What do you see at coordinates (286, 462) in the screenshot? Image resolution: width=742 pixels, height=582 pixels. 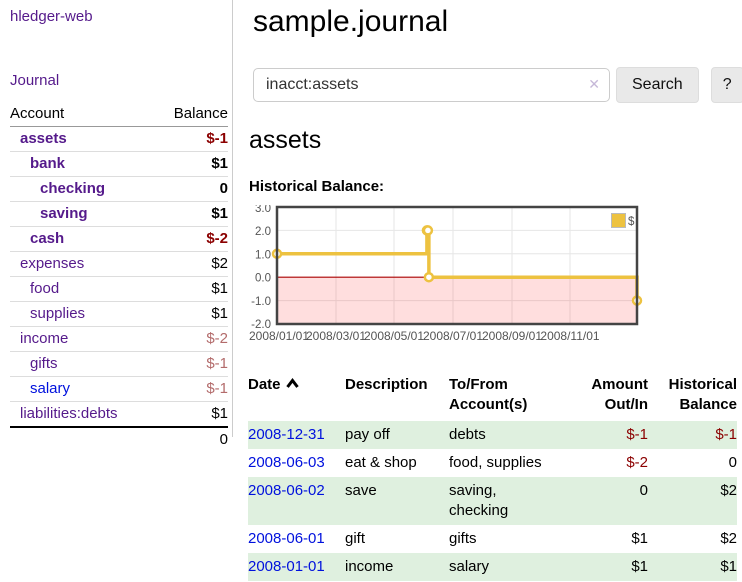 I see `transaction-date-link: 2008-06-03` at bounding box center [286, 462].